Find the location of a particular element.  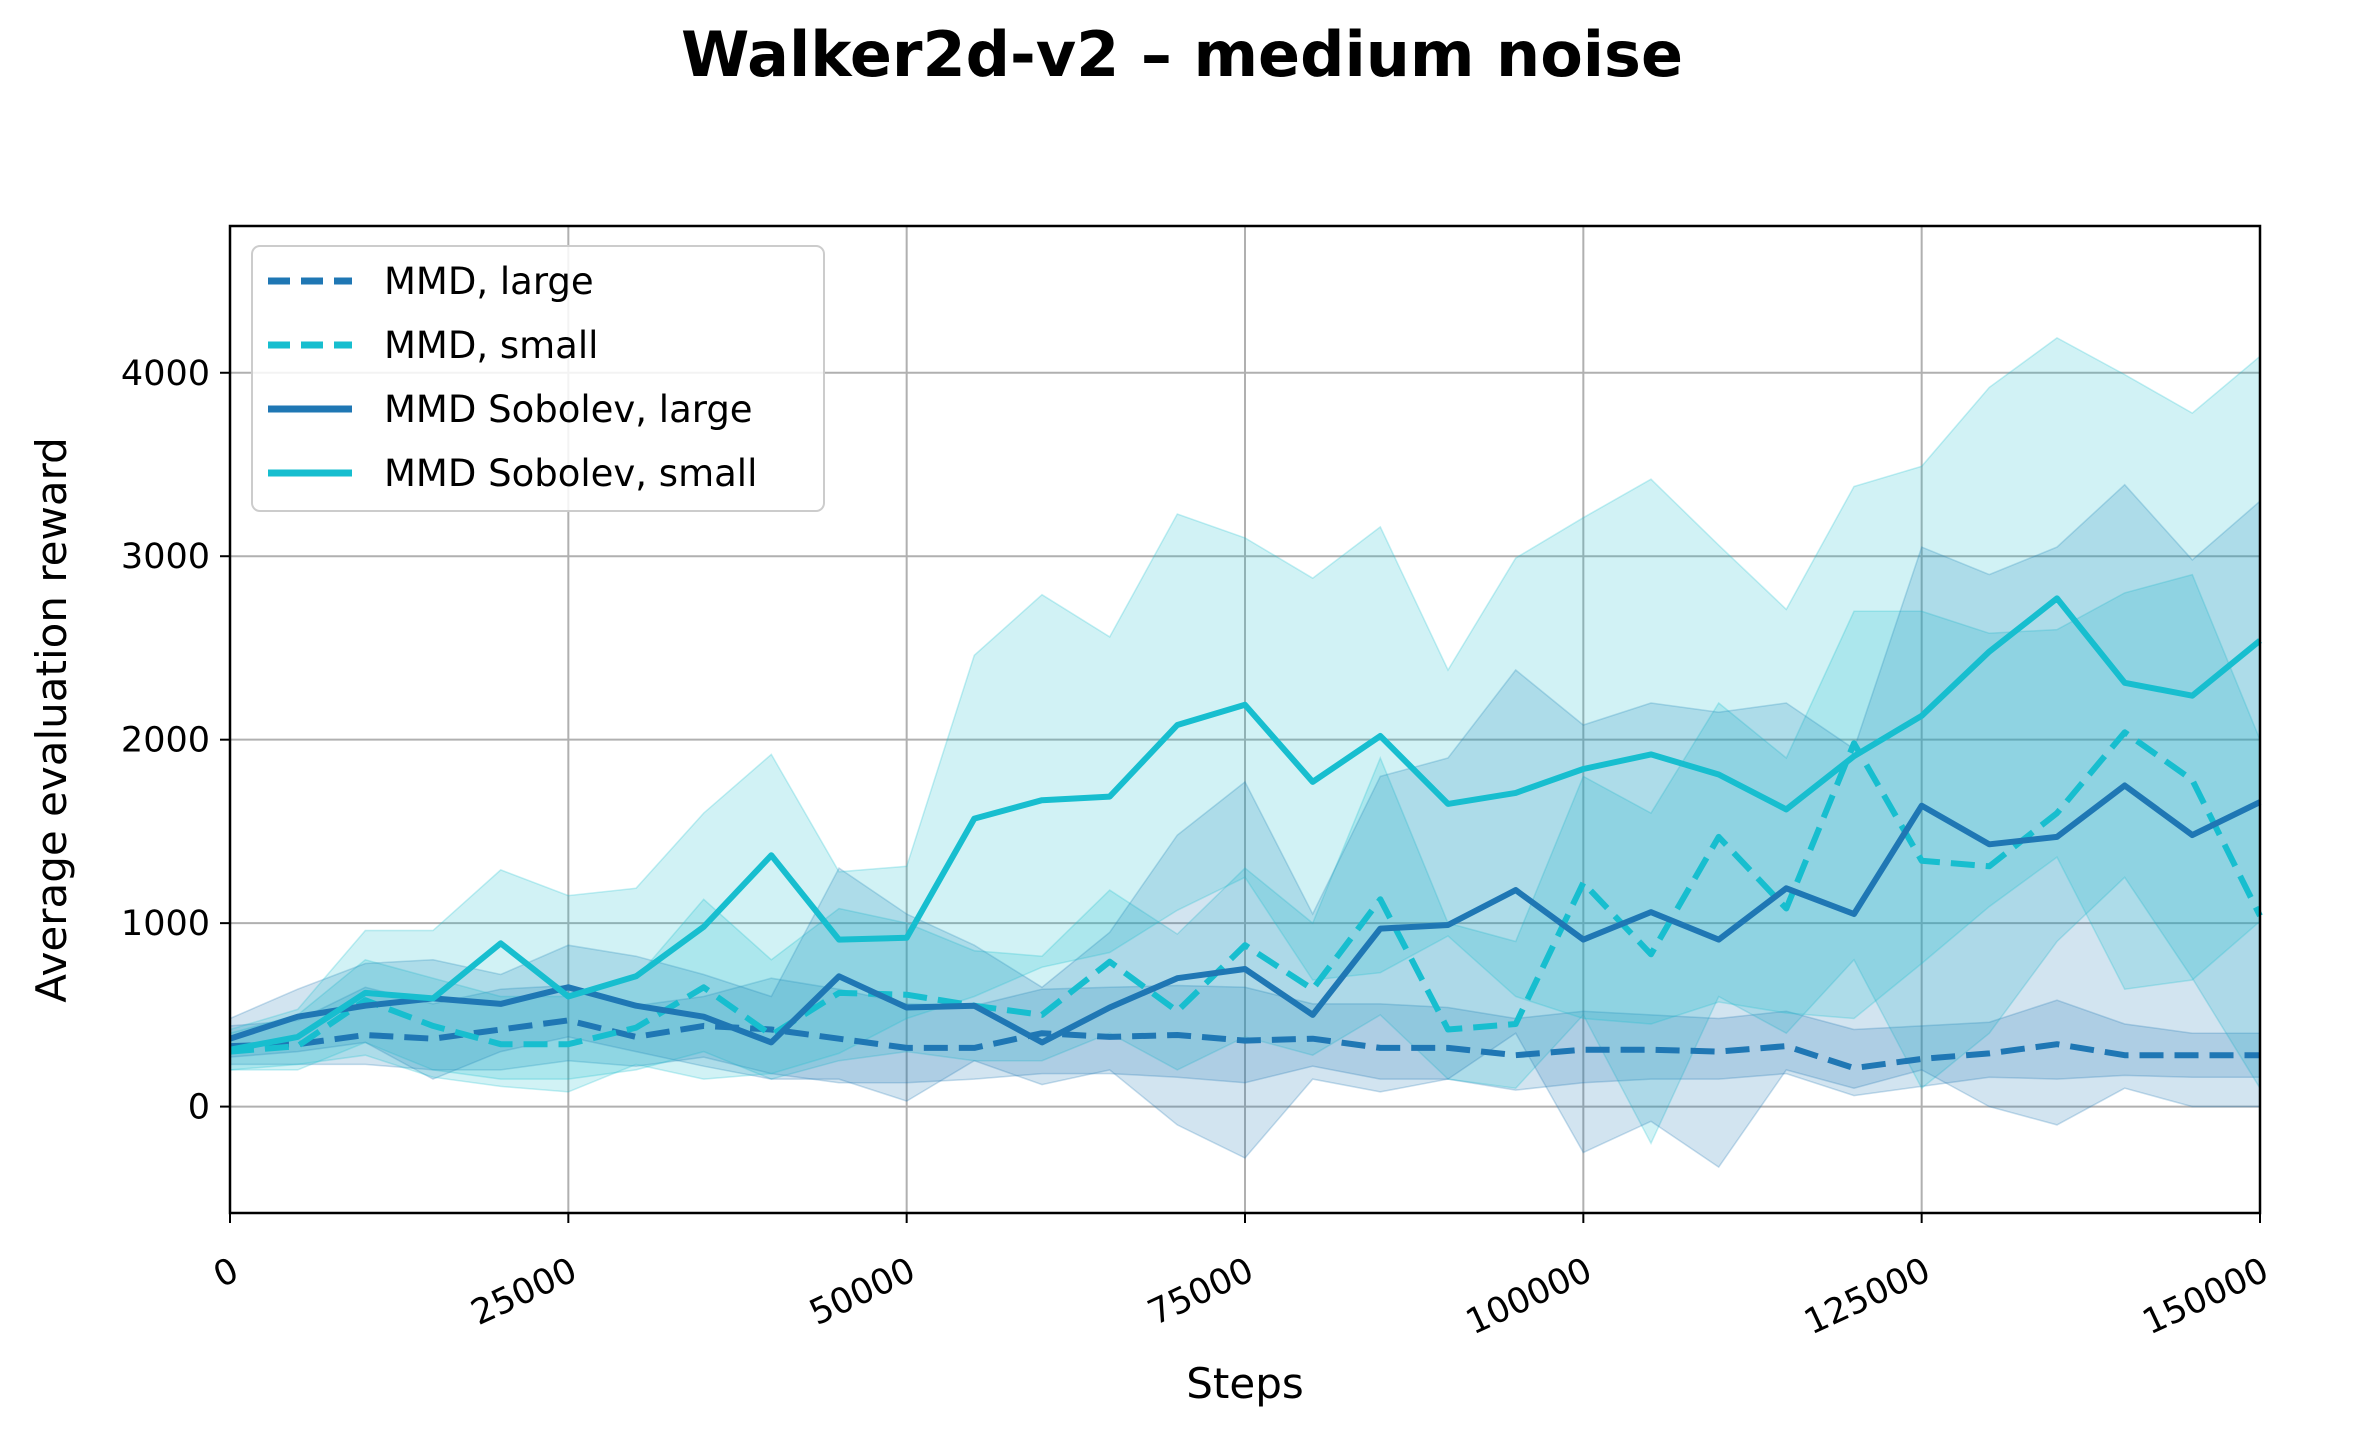

legend-box is located at coordinates (538, 378).